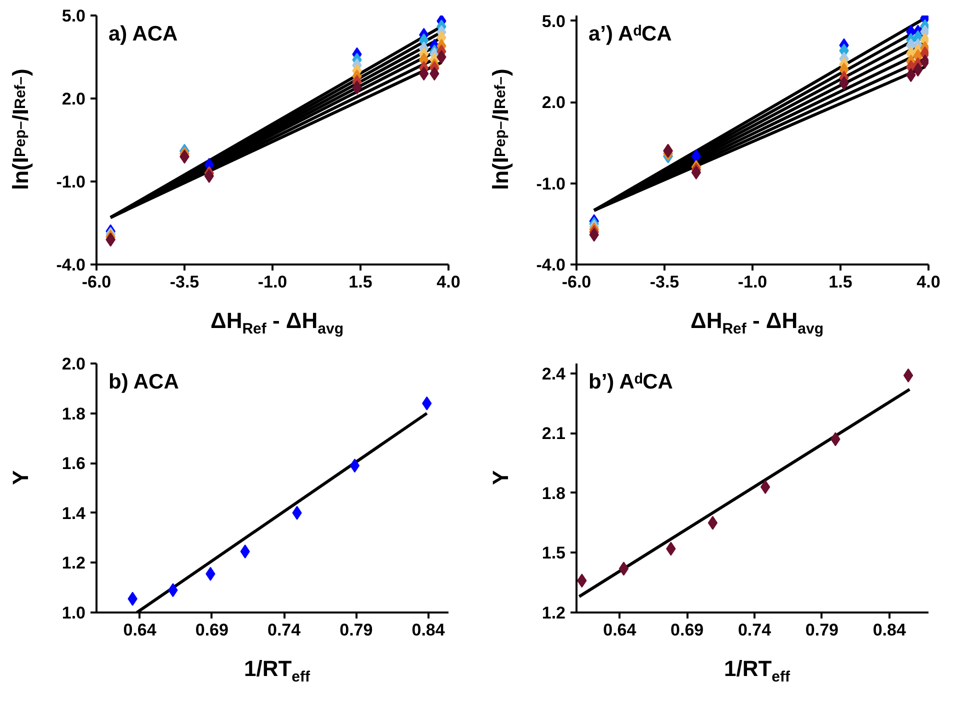 The width and height of the screenshot is (975, 705). What do you see at coordinates (554, 374) in the screenshot?
I see `y-tick-label: 2.4` at bounding box center [554, 374].